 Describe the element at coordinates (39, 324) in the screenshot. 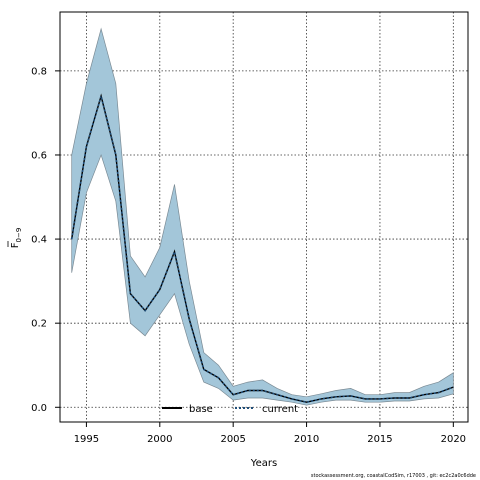

I see `y-tick-label: 0.2` at that location.